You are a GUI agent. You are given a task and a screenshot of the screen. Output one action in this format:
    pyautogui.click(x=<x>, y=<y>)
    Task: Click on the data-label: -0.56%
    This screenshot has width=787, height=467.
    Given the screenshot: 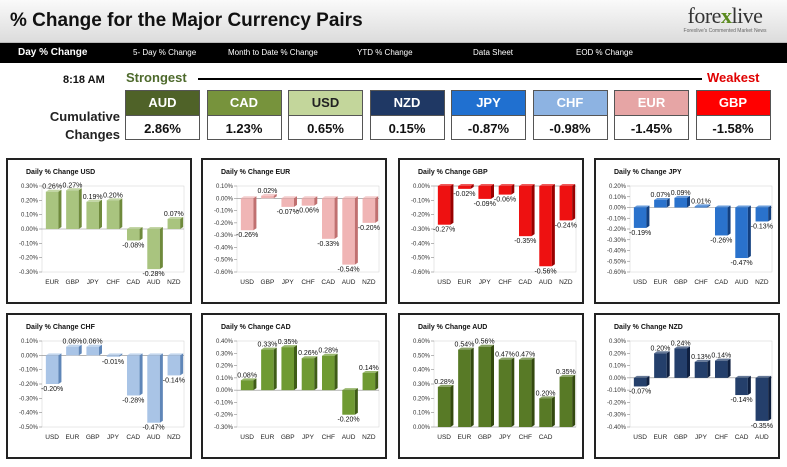 What is the action you would take?
    pyautogui.click(x=545, y=271)
    